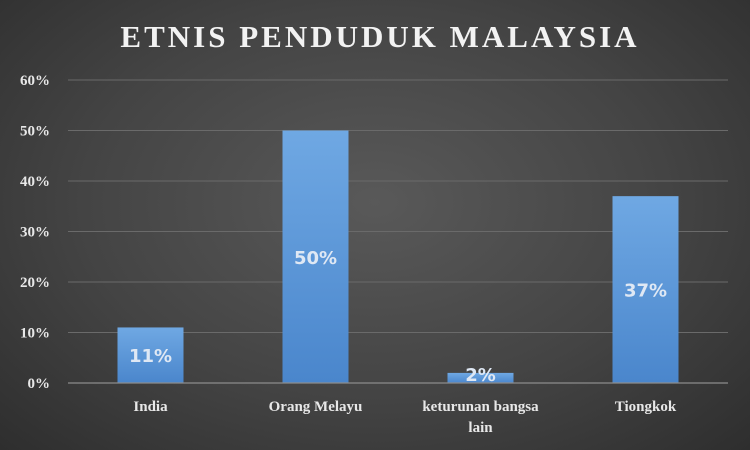 The height and width of the screenshot is (450, 750). I want to click on y-tick-label: 10%, so click(35, 334).